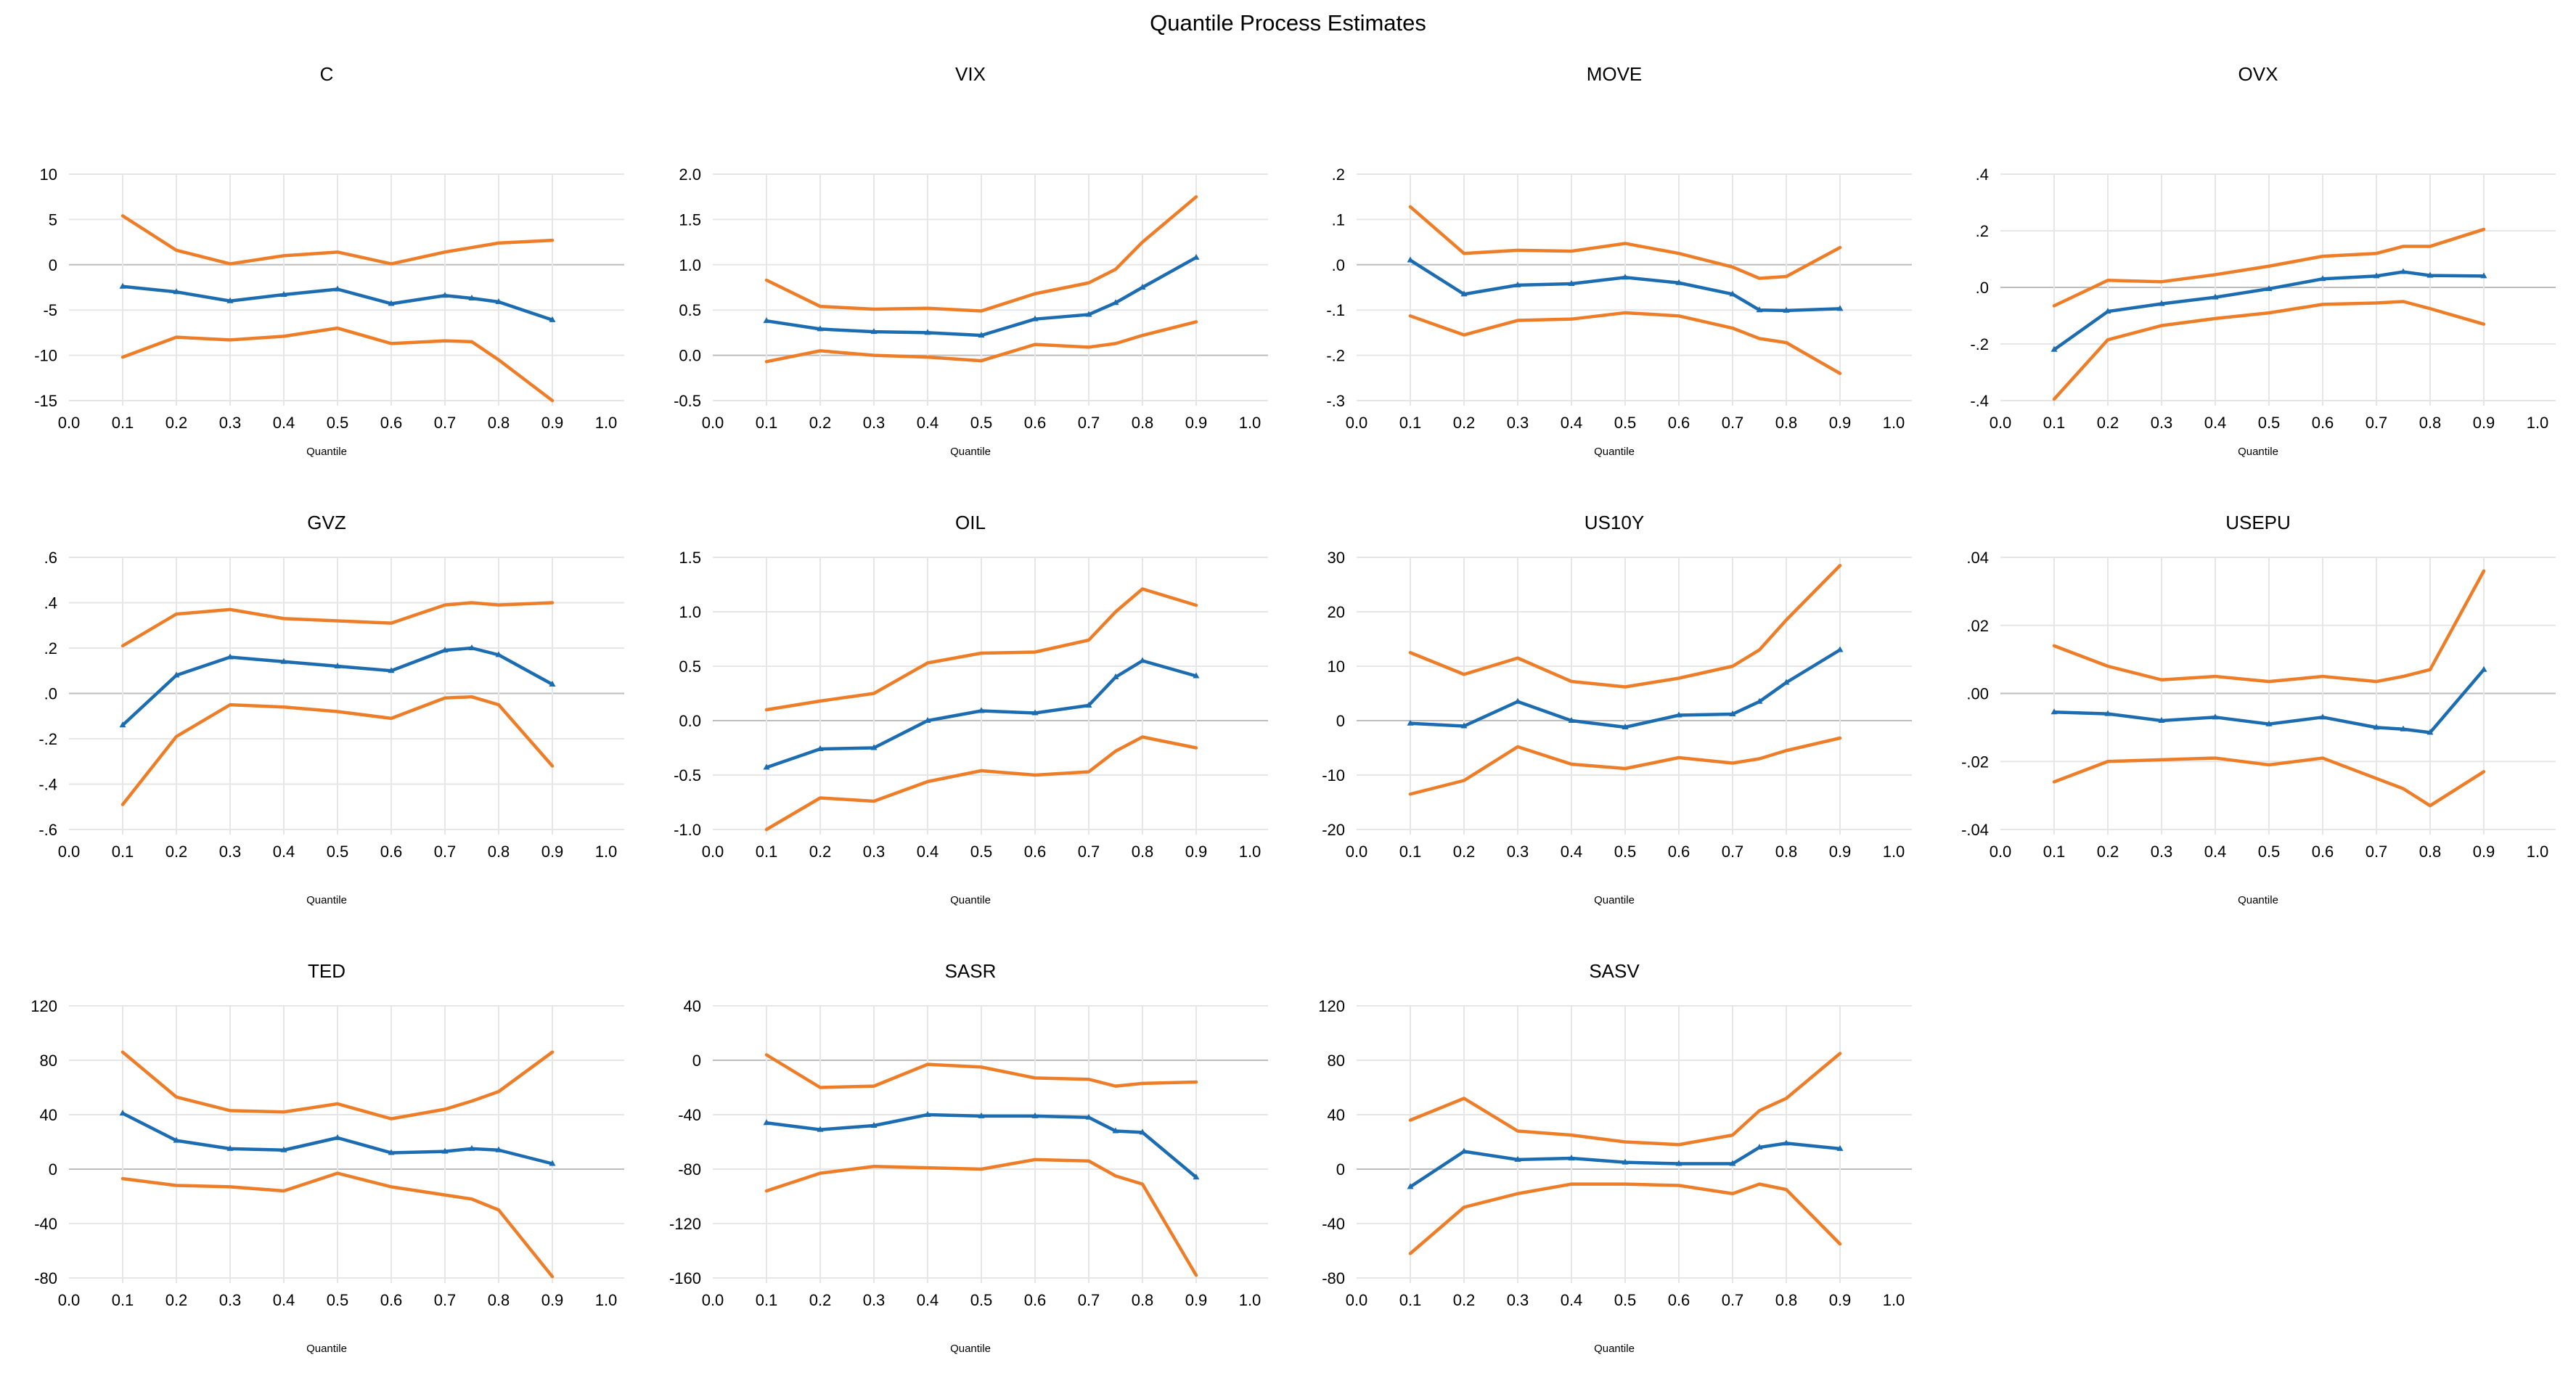 This screenshot has height=1397, width=2576. Describe the element at coordinates (2253, 1165) in the screenshot. I see `empty-cell` at that location.